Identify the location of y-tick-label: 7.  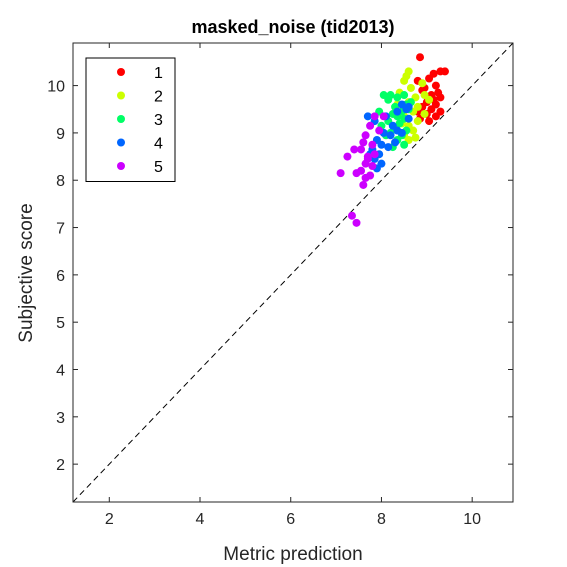
(60, 229).